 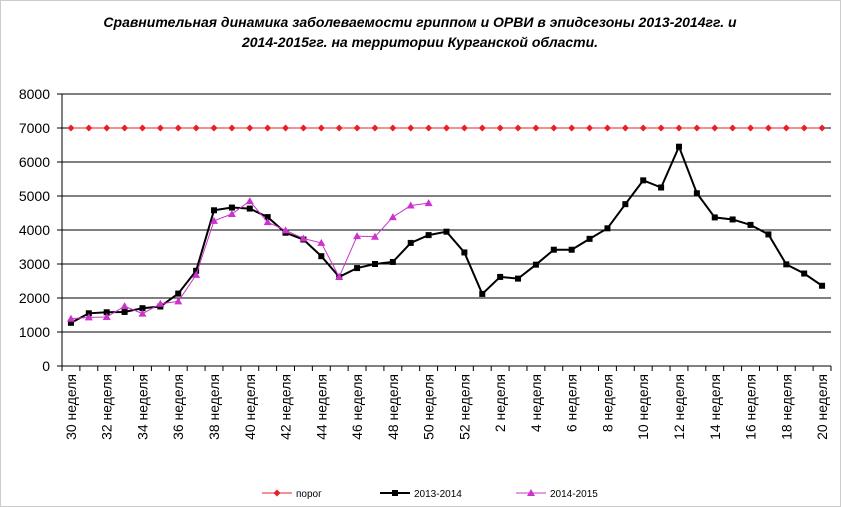 What do you see at coordinates (214, 407) in the screenshot?
I see `x-tick-label: 38 неделя` at bounding box center [214, 407].